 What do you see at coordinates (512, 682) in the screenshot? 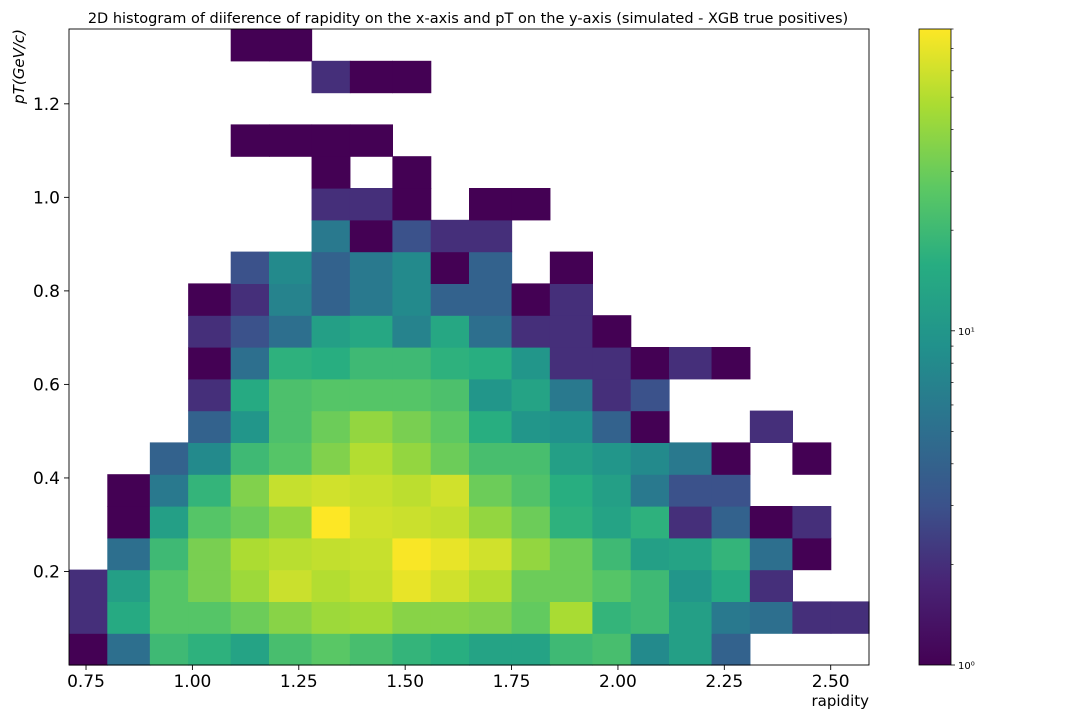
I see `x-tick-label: 1.75` at bounding box center [512, 682].